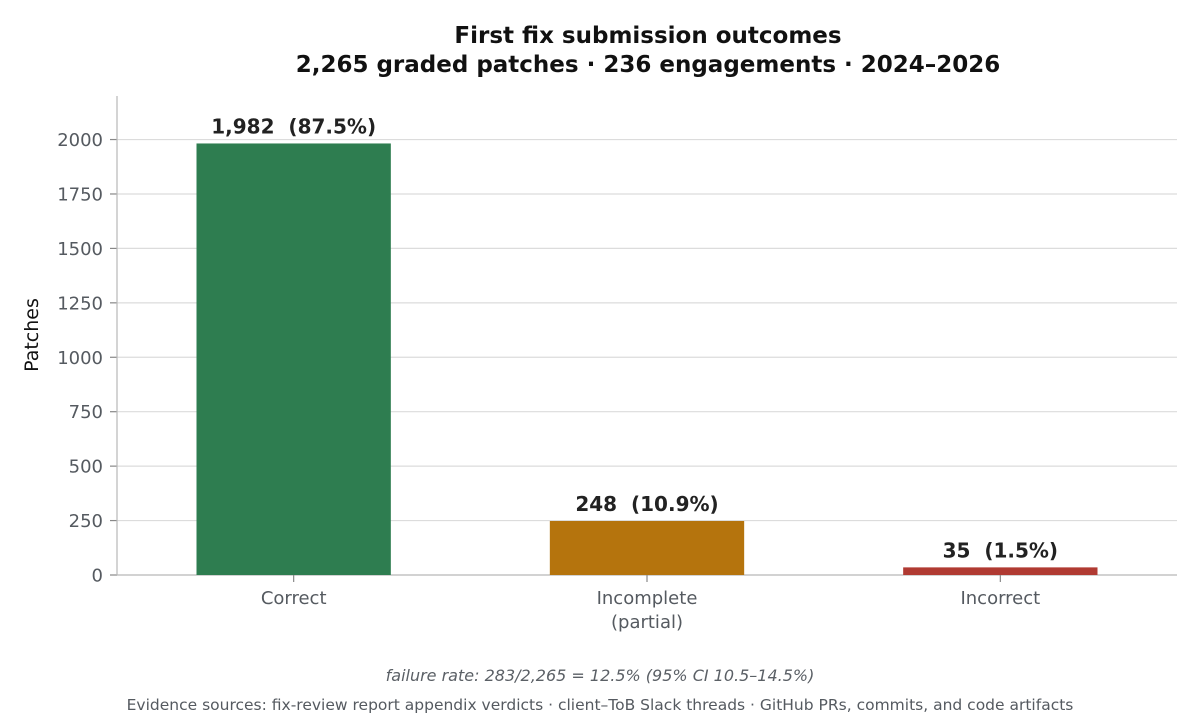 This screenshot has width=1200, height=720. Describe the element at coordinates (32, 335) in the screenshot. I see `y-axis-label: Patches` at that location.